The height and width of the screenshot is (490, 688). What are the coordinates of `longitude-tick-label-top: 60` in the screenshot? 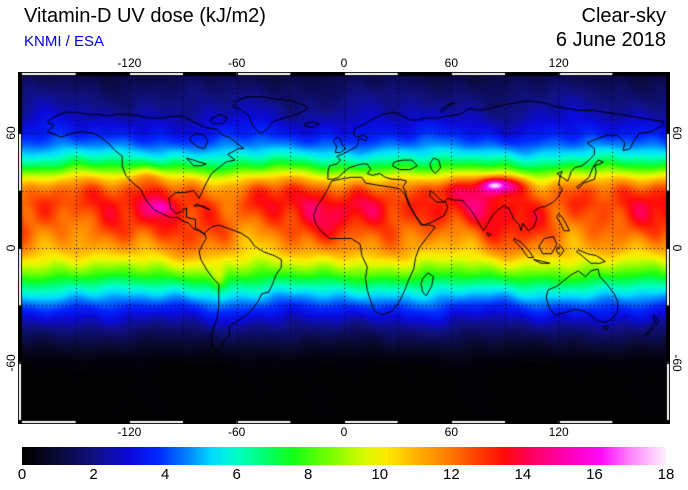 It's located at (451, 63).